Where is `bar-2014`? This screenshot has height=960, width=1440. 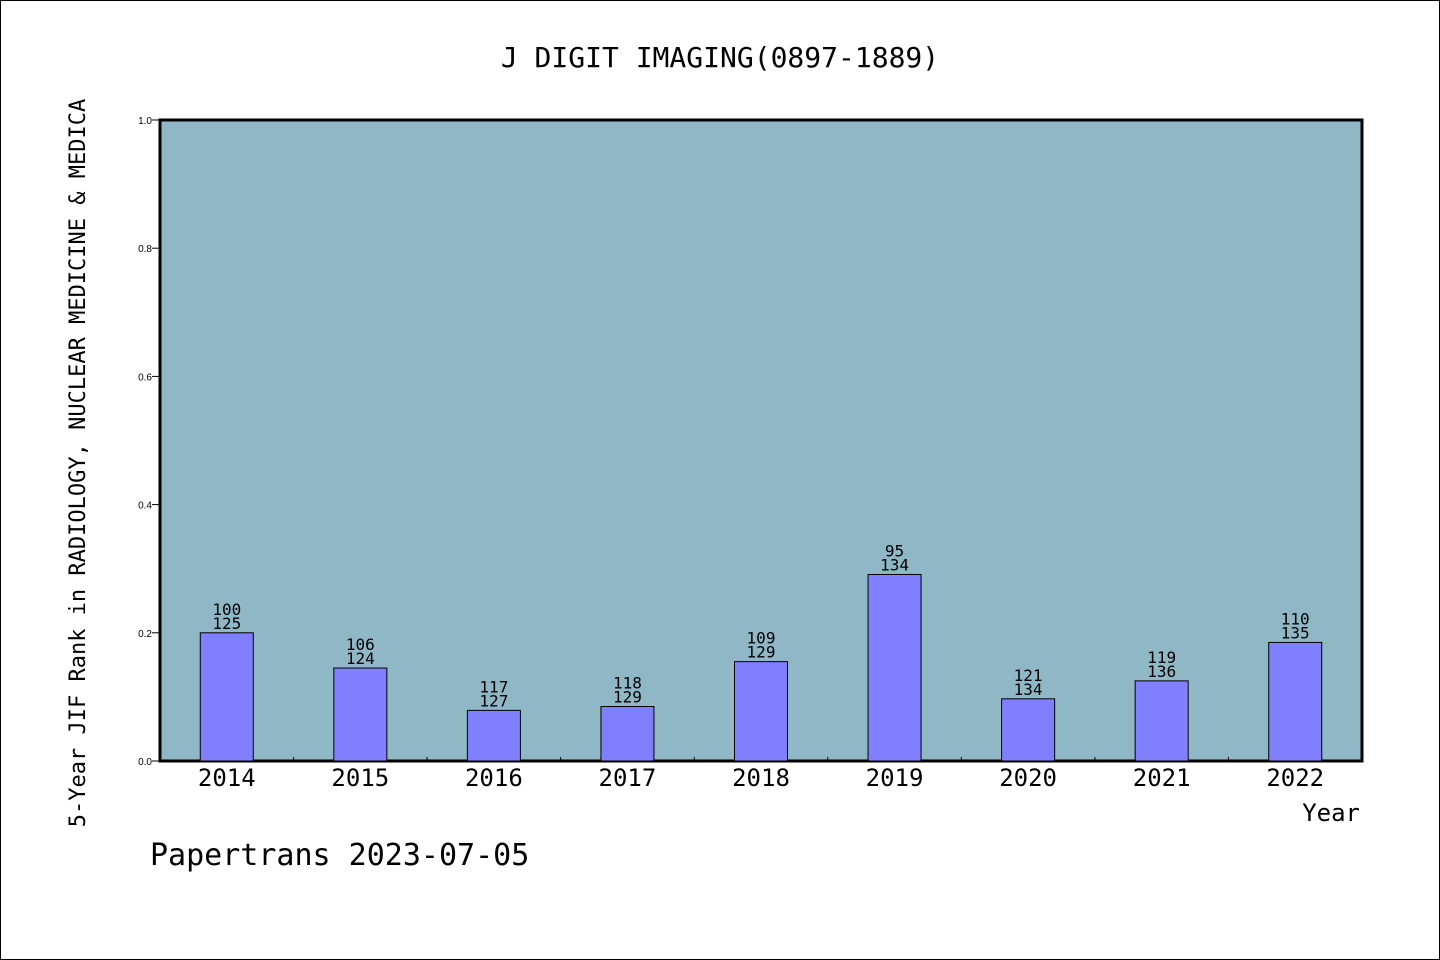 bar-2014 is located at coordinates (226, 697).